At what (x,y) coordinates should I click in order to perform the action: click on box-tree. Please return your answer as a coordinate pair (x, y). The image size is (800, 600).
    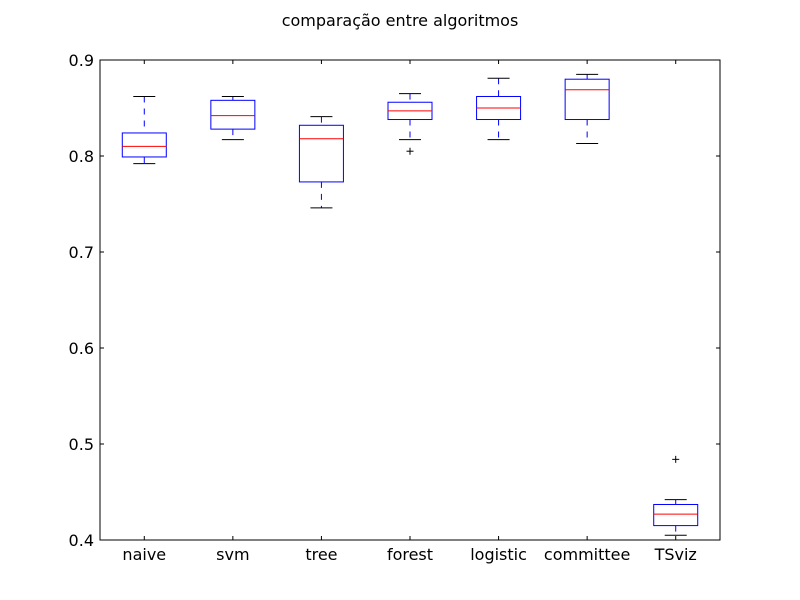
    Looking at the image, I should click on (321, 162).